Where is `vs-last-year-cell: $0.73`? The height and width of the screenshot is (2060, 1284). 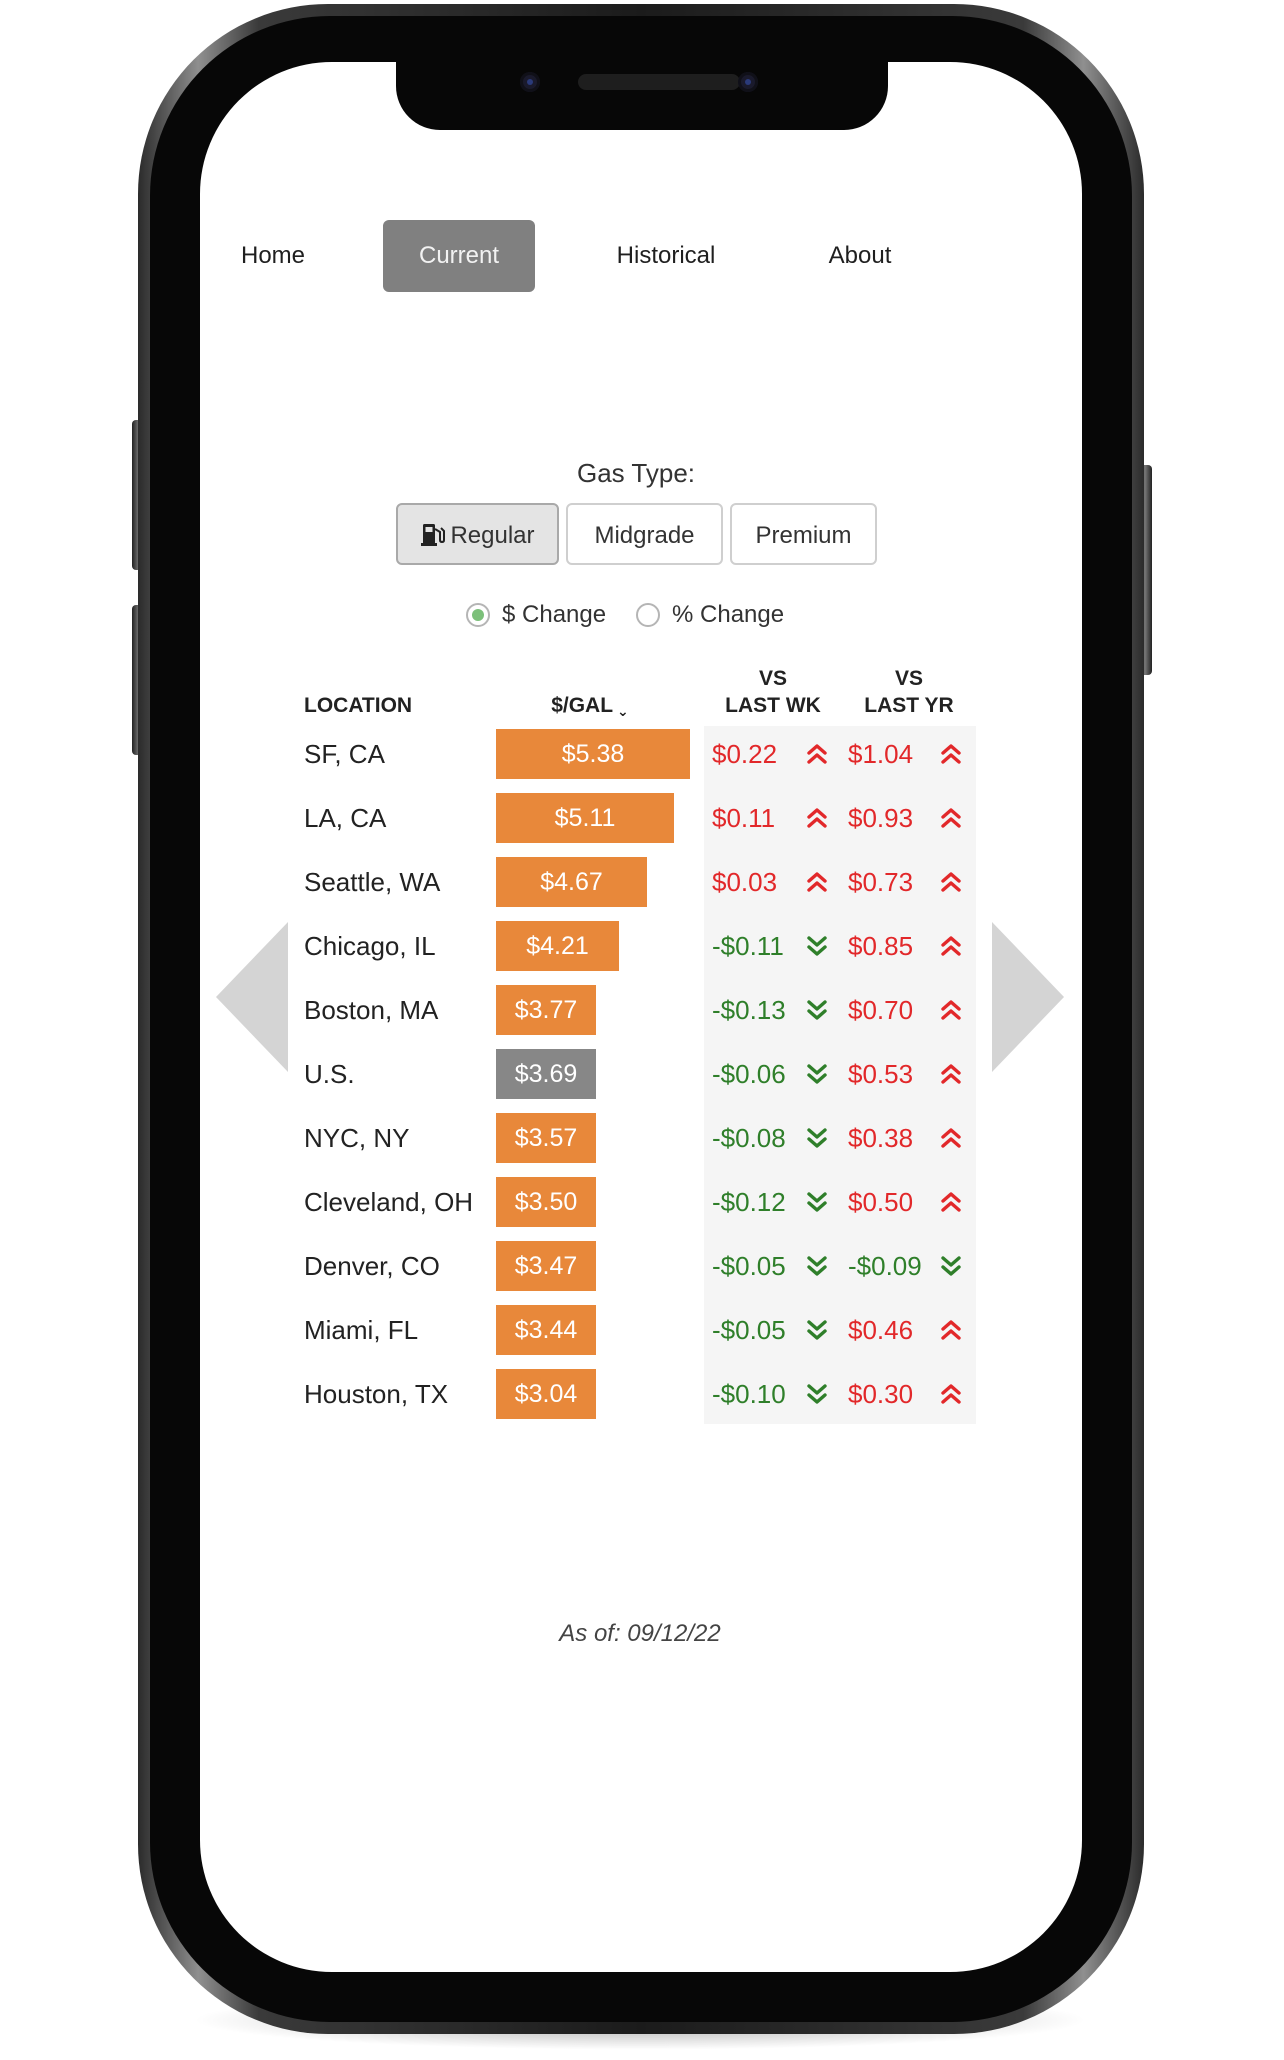
vs-last-year-cell: $0.73 is located at coordinates (880, 882).